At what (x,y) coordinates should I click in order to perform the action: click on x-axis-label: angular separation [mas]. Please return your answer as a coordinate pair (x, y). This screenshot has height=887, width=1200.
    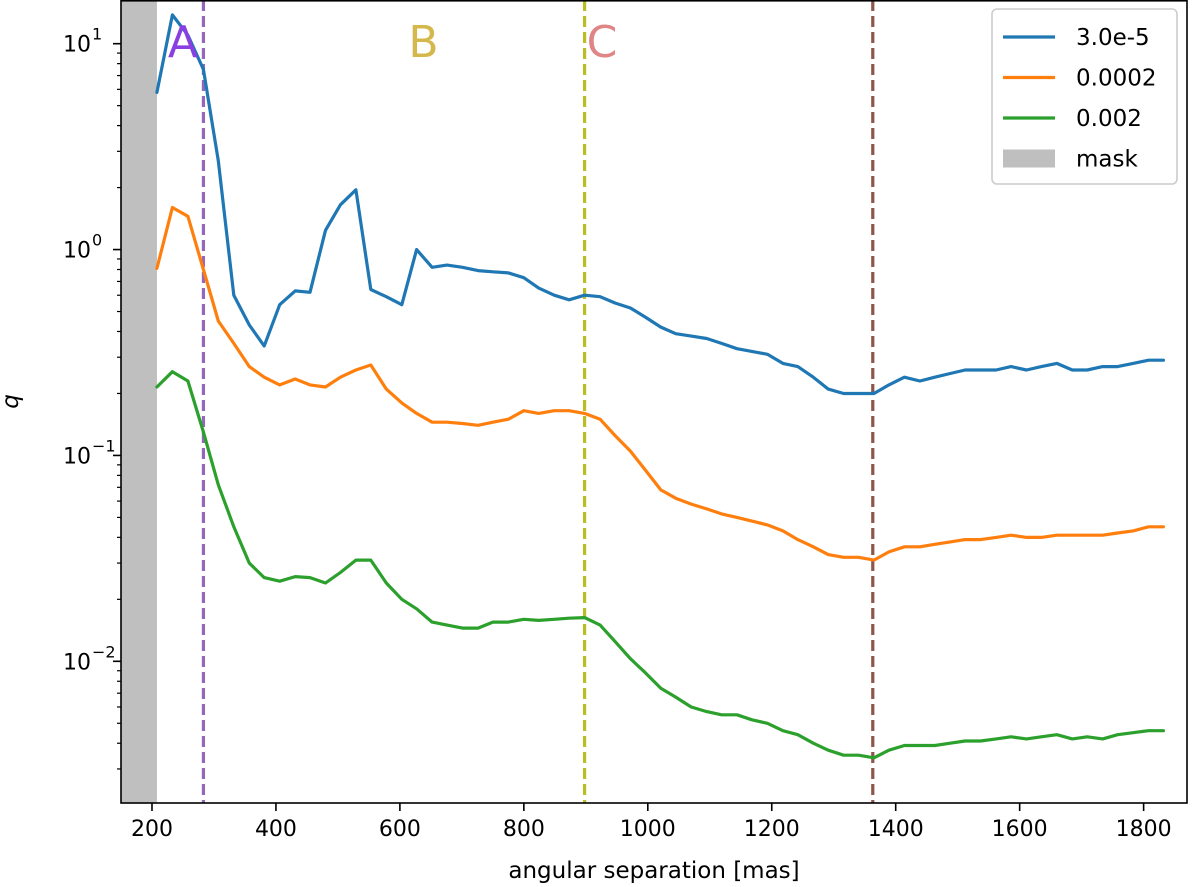
    Looking at the image, I should click on (653, 871).